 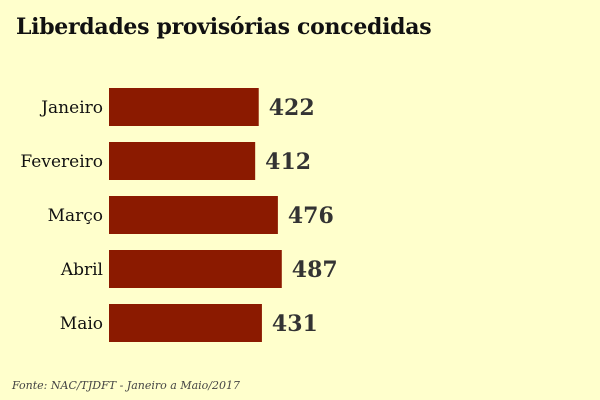 I want to click on value-label: 422, so click(x=292, y=108).